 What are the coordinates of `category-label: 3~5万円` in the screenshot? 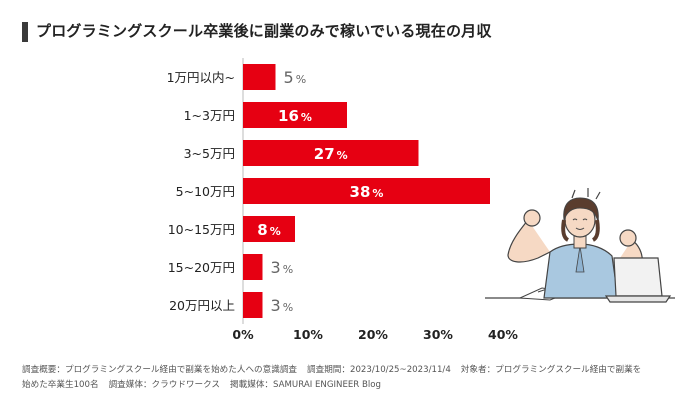 It's located at (209, 153).